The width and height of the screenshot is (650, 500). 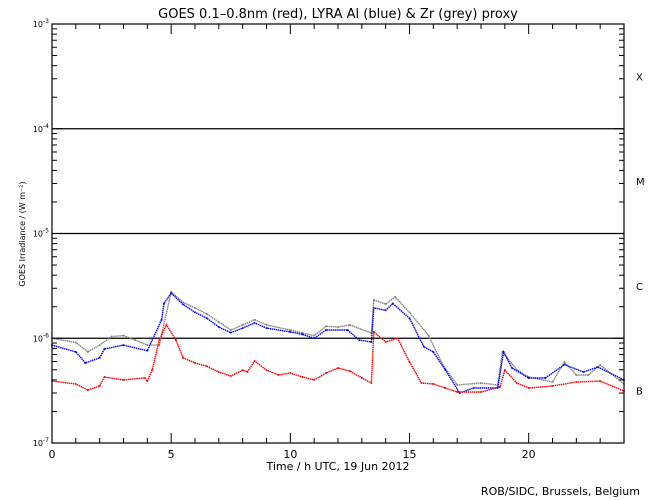 What do you see at coordinates (337, 466) in the screenshot?
I see `x-axis-label: Time / h UTC, 19 Jun 2012` at bounding box center [337, 466].